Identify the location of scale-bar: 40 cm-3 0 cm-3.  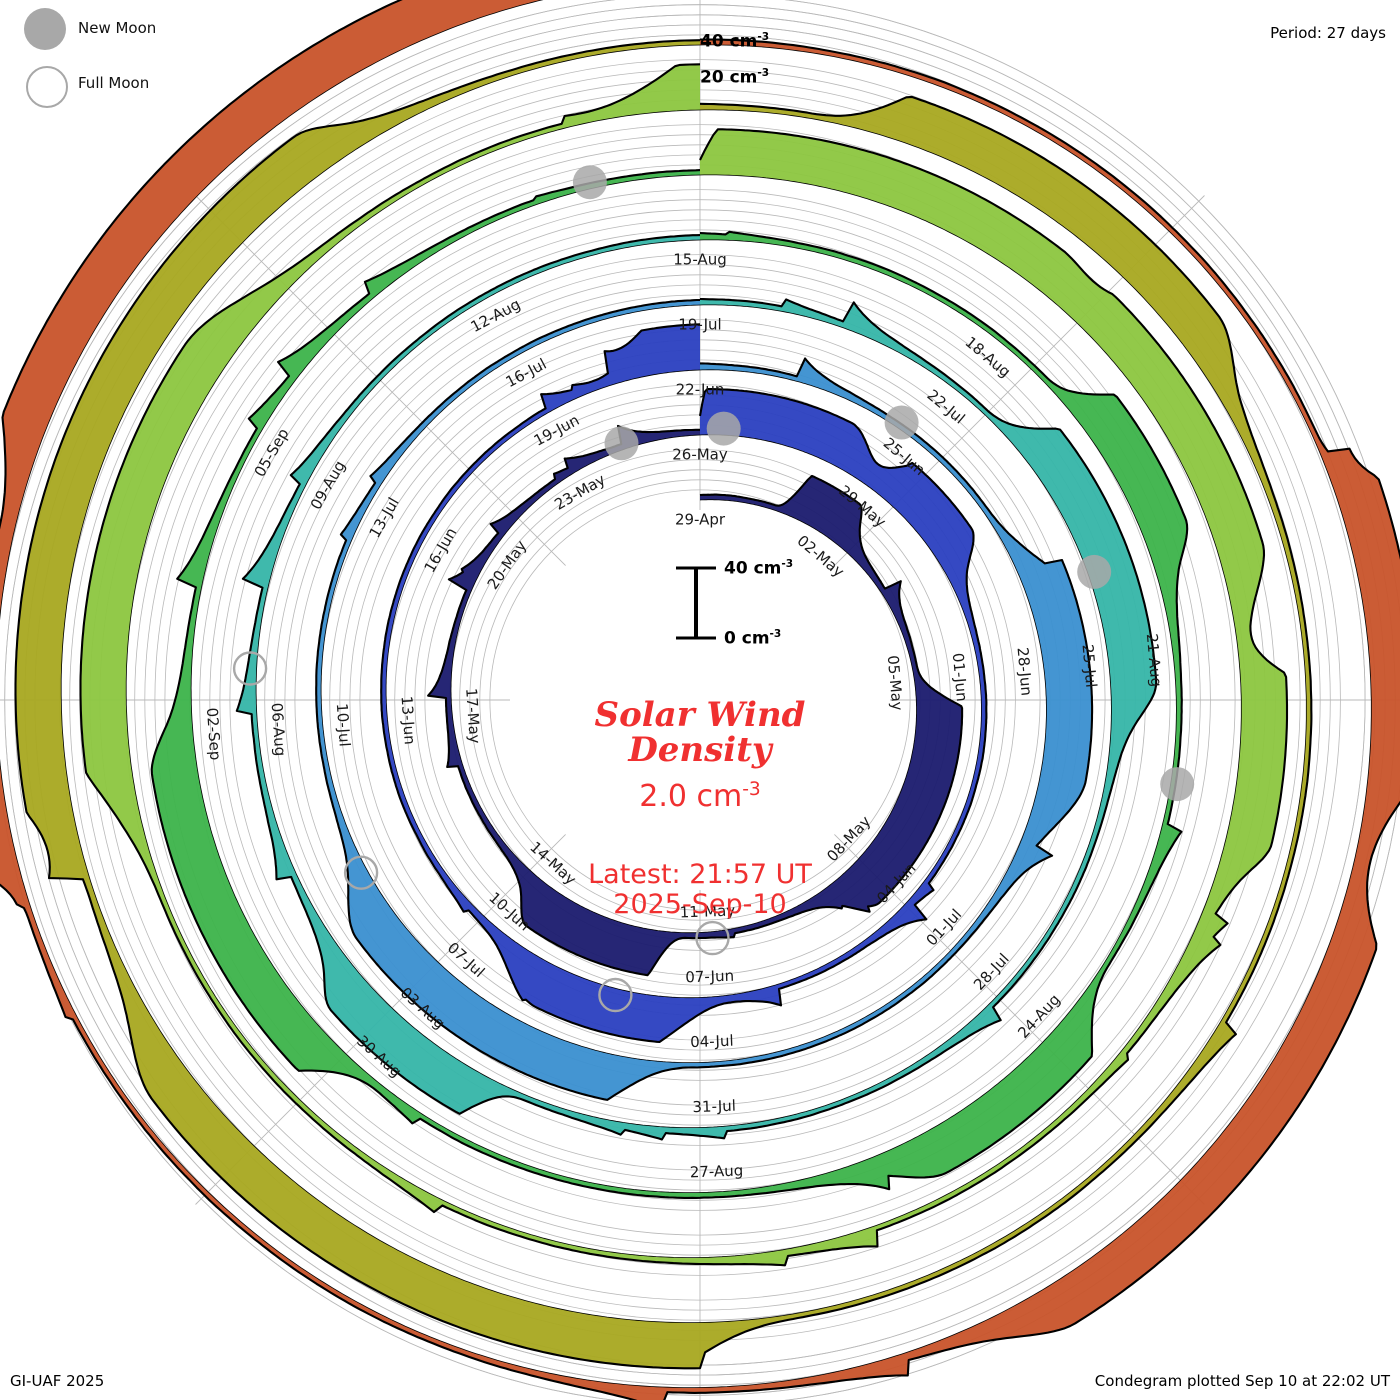
(728, 606).